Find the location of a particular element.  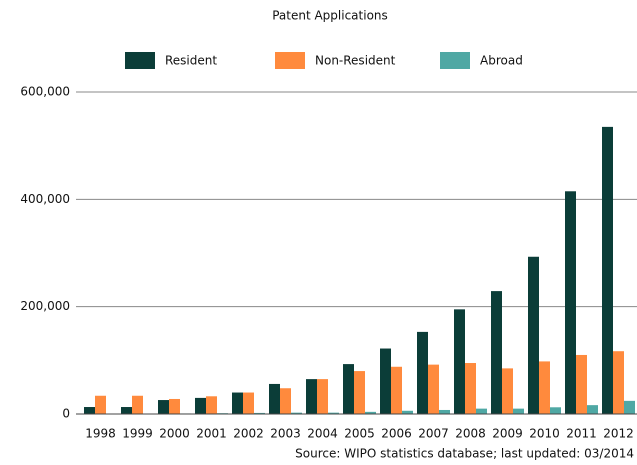

x-tick-label: 1998 is located at coordinates (100, 434).